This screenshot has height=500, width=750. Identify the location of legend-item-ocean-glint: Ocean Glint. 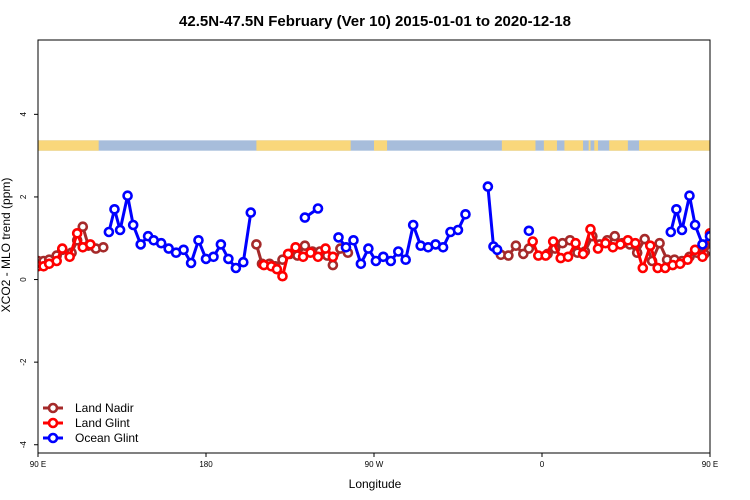
(91, 438).